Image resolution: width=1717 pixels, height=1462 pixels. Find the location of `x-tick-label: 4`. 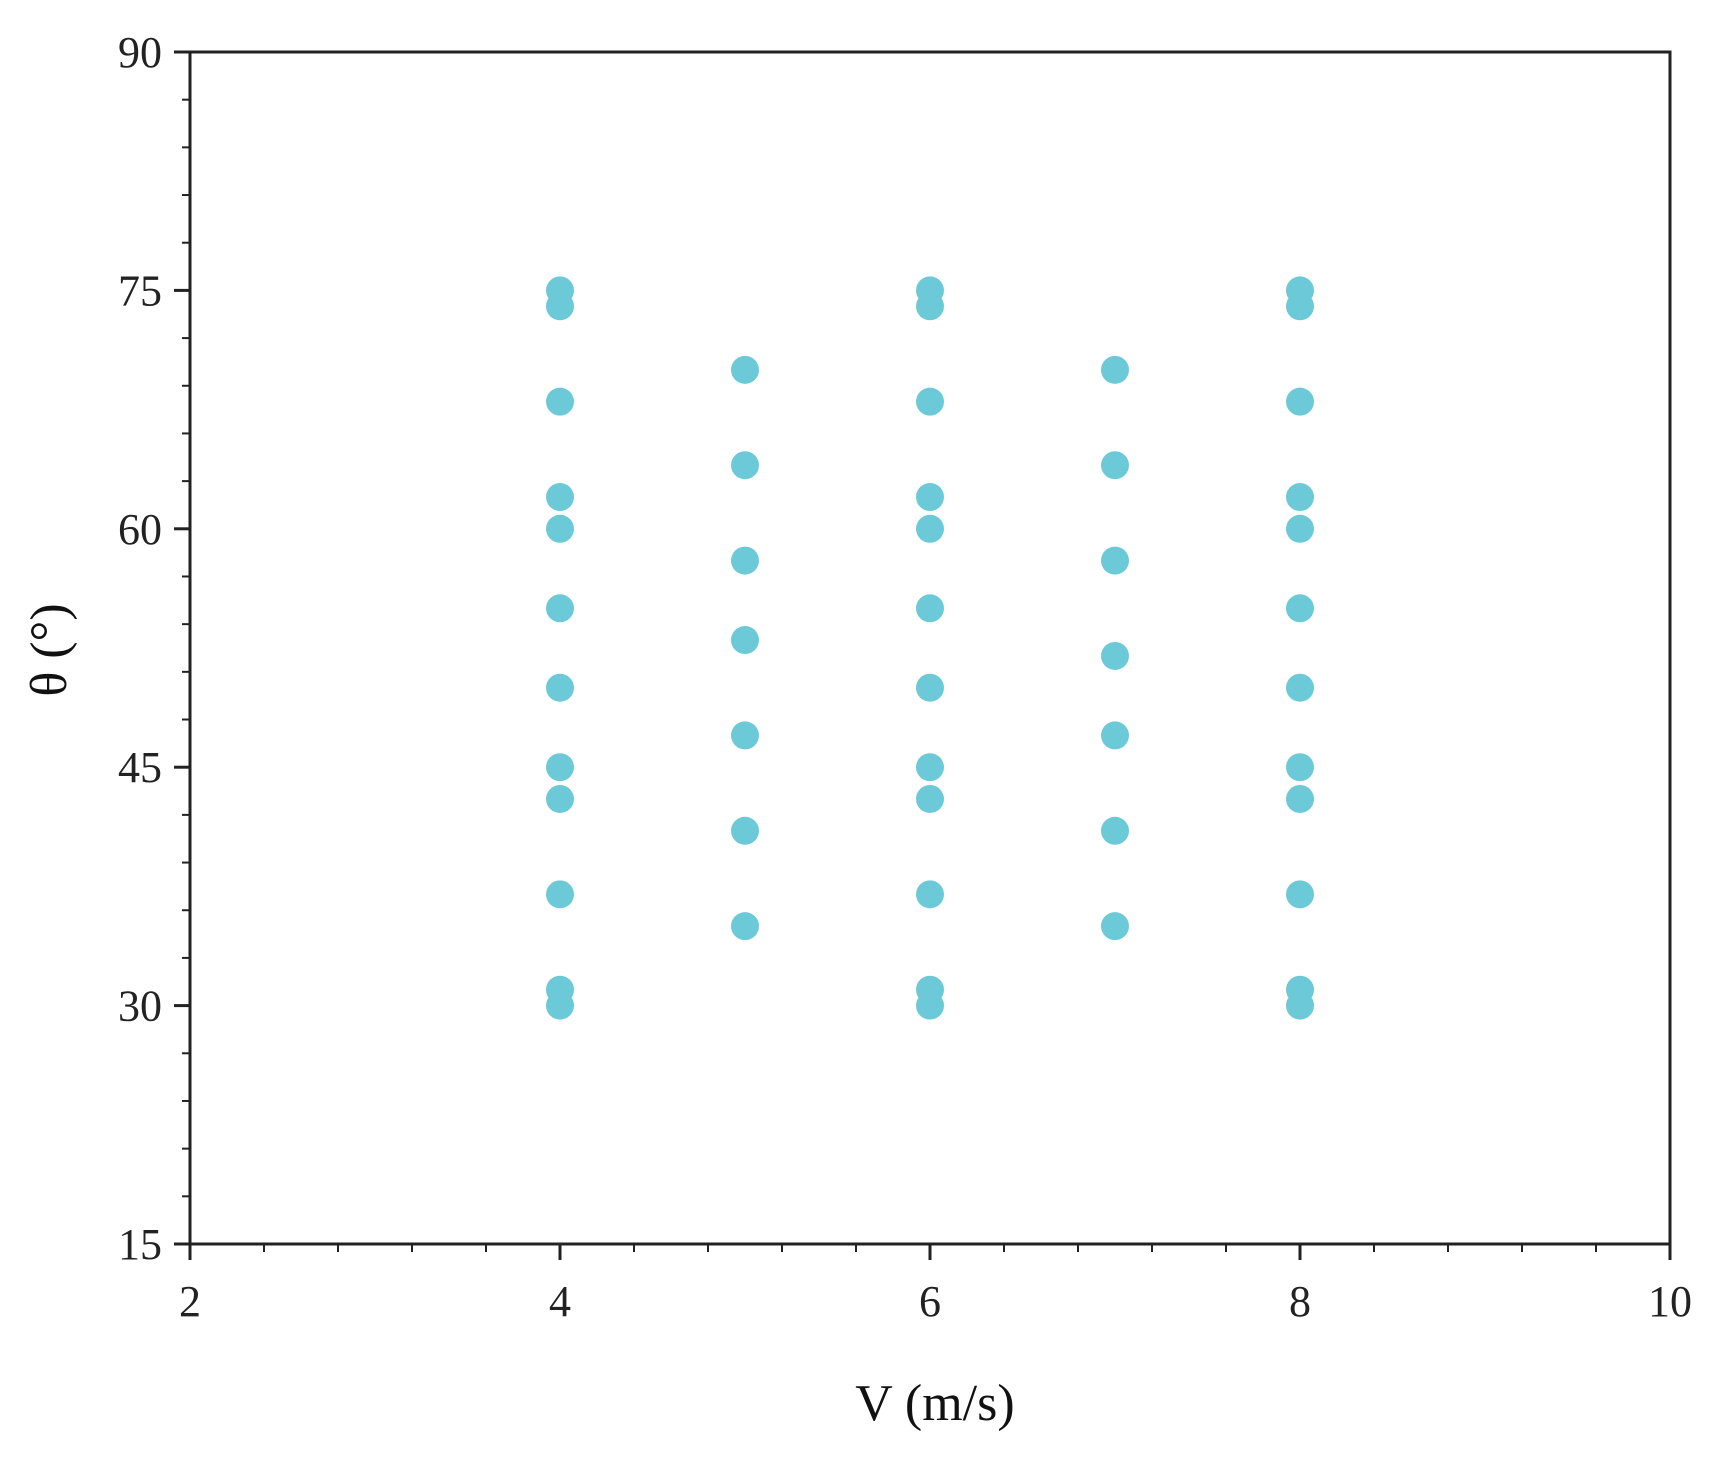

x-tick-label: 4 is located at coordinates (560, 1301).